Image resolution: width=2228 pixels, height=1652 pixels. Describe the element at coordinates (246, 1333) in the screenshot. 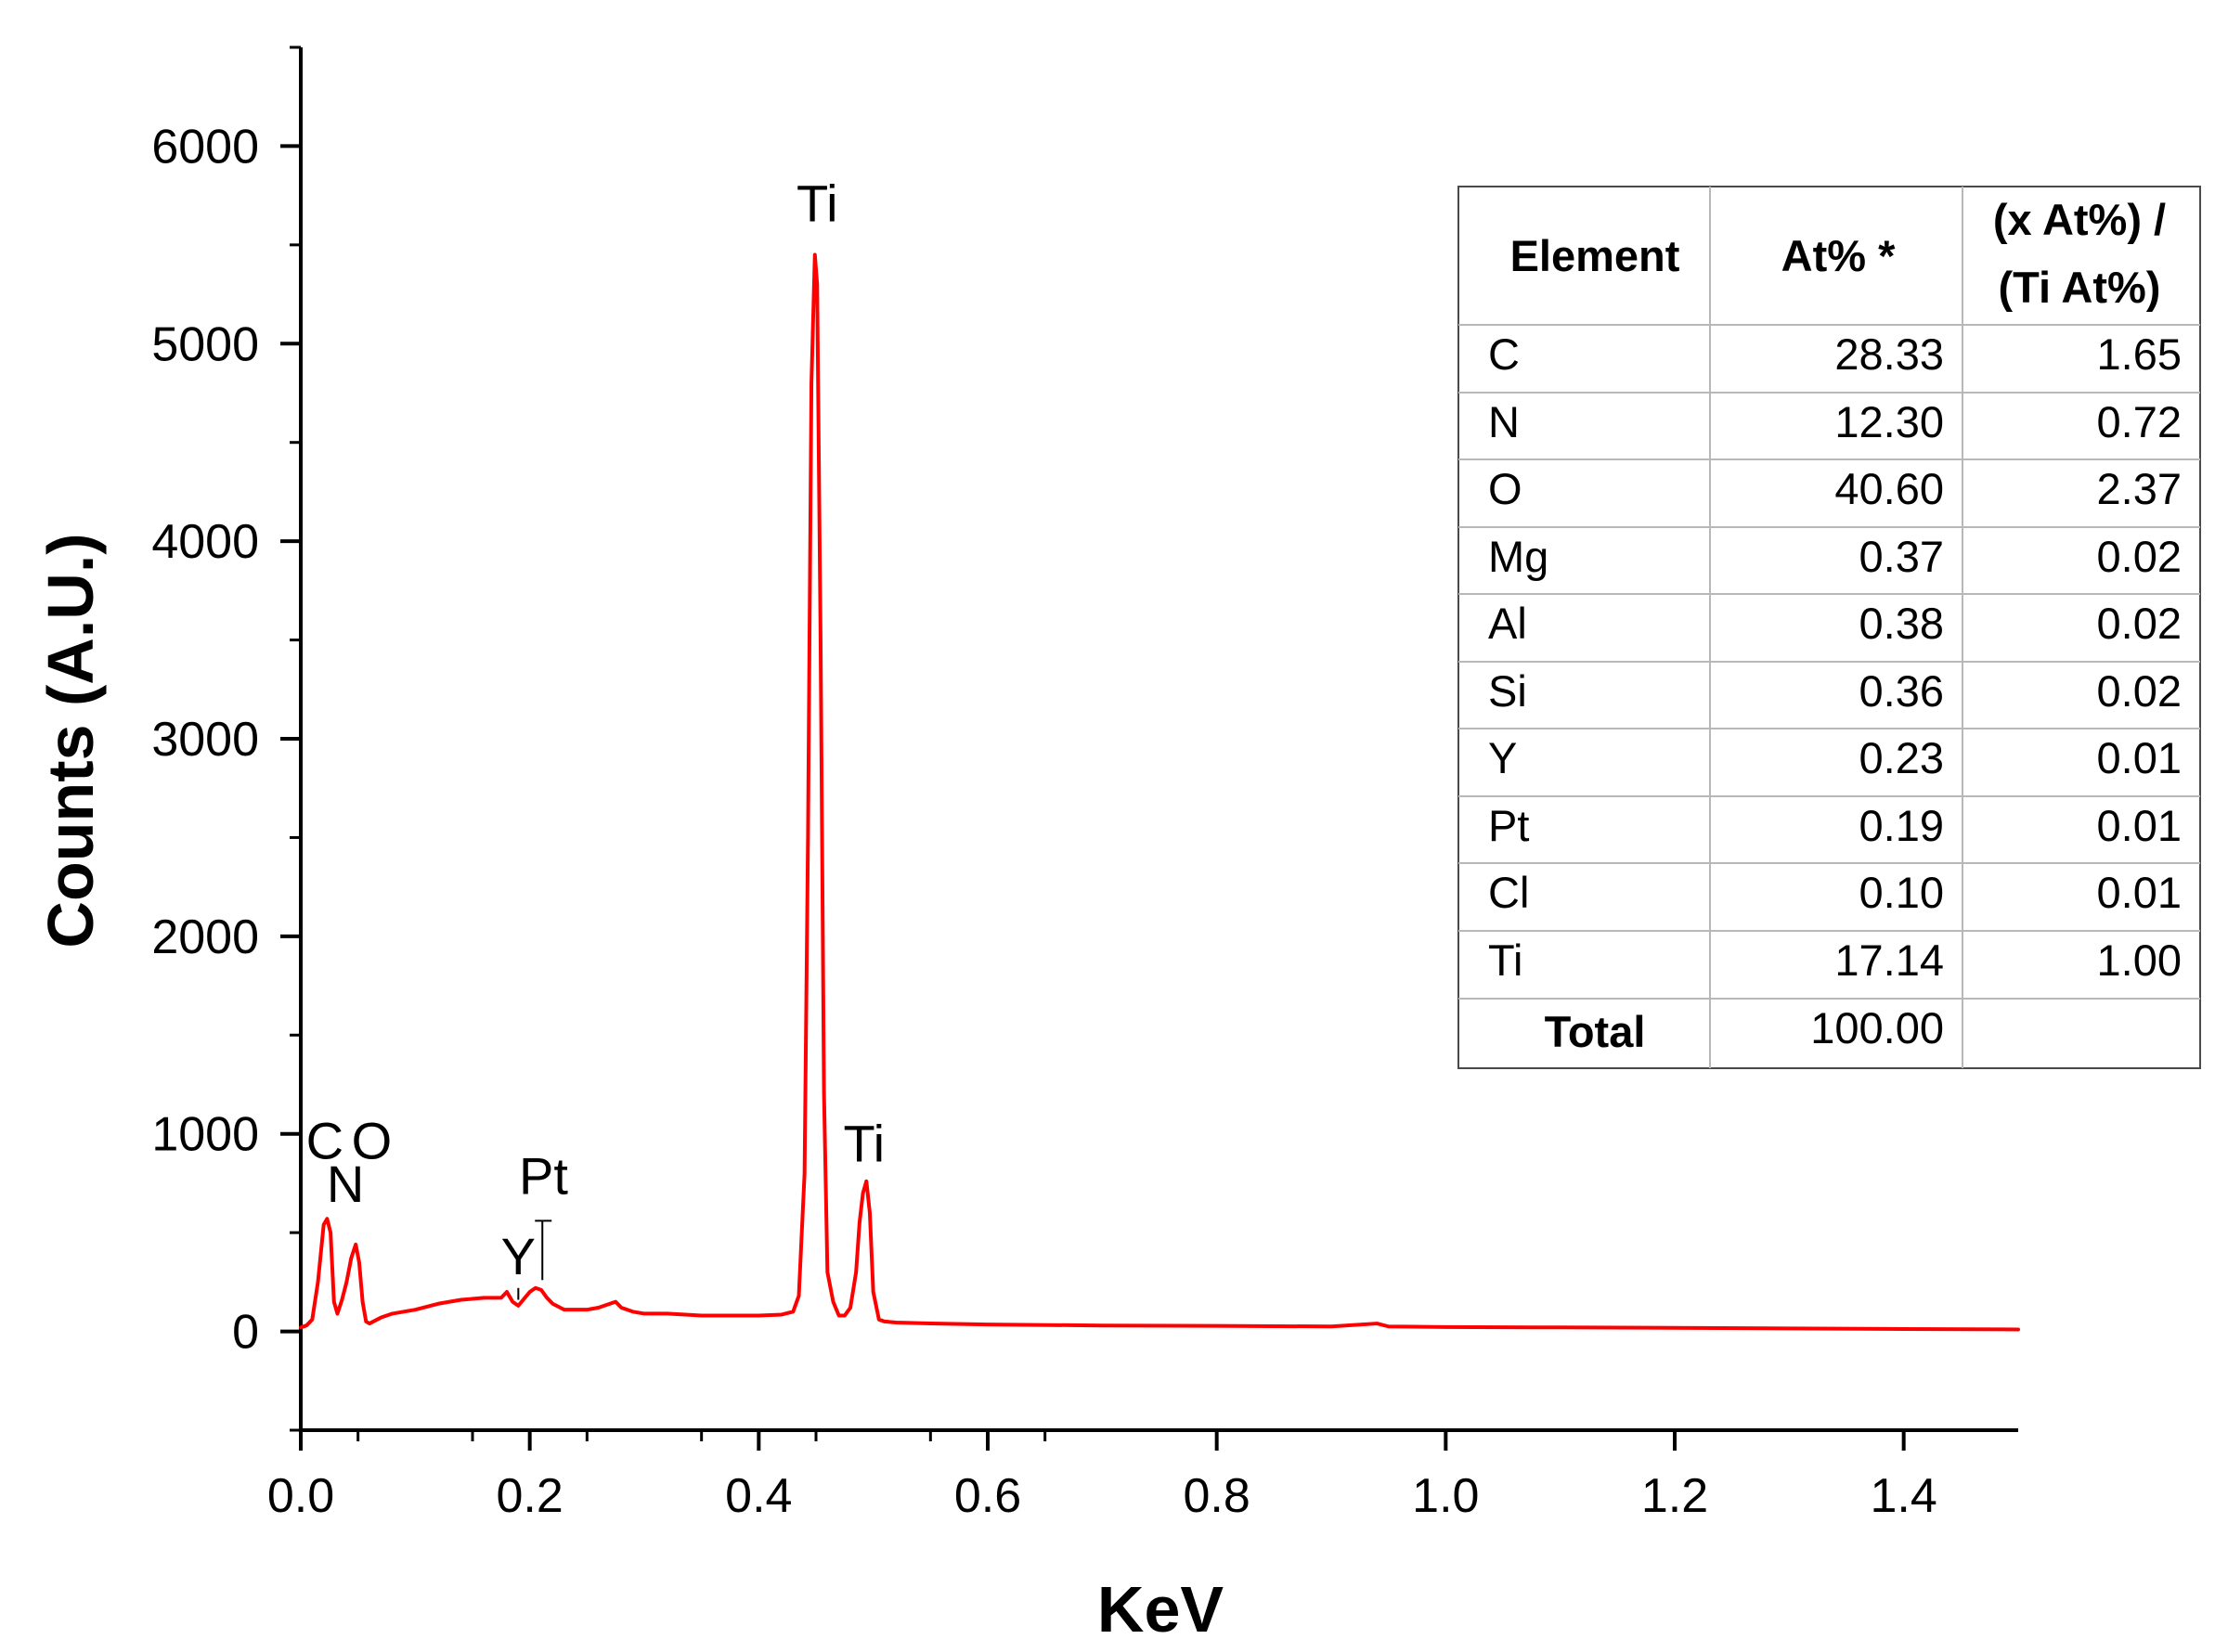

I see `y-tick-label: 0` at that location.